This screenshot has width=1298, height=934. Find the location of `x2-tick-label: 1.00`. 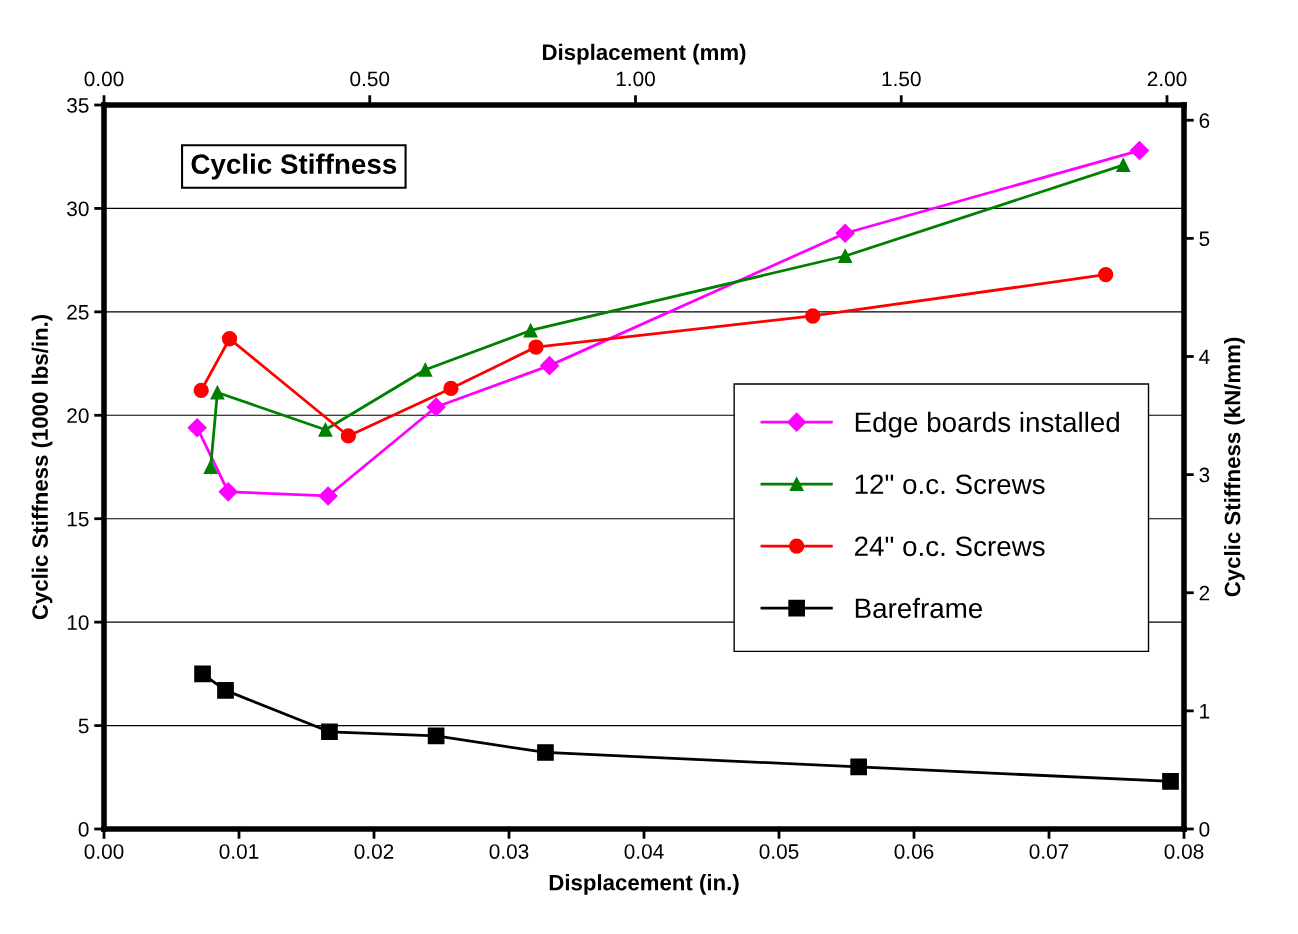

x2-tick-label: 1.00 is located at coordinates (635, 79).